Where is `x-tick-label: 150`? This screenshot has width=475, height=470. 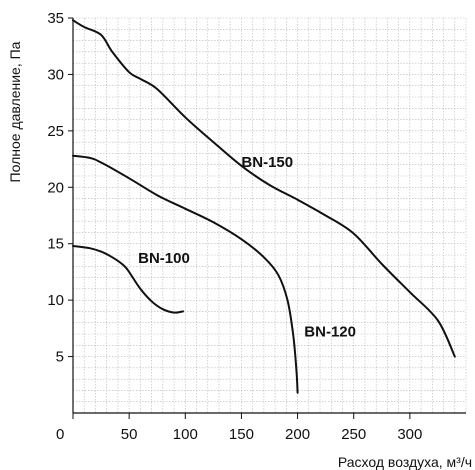
x-tick-label: 150 is located at coordinates (241, 434).